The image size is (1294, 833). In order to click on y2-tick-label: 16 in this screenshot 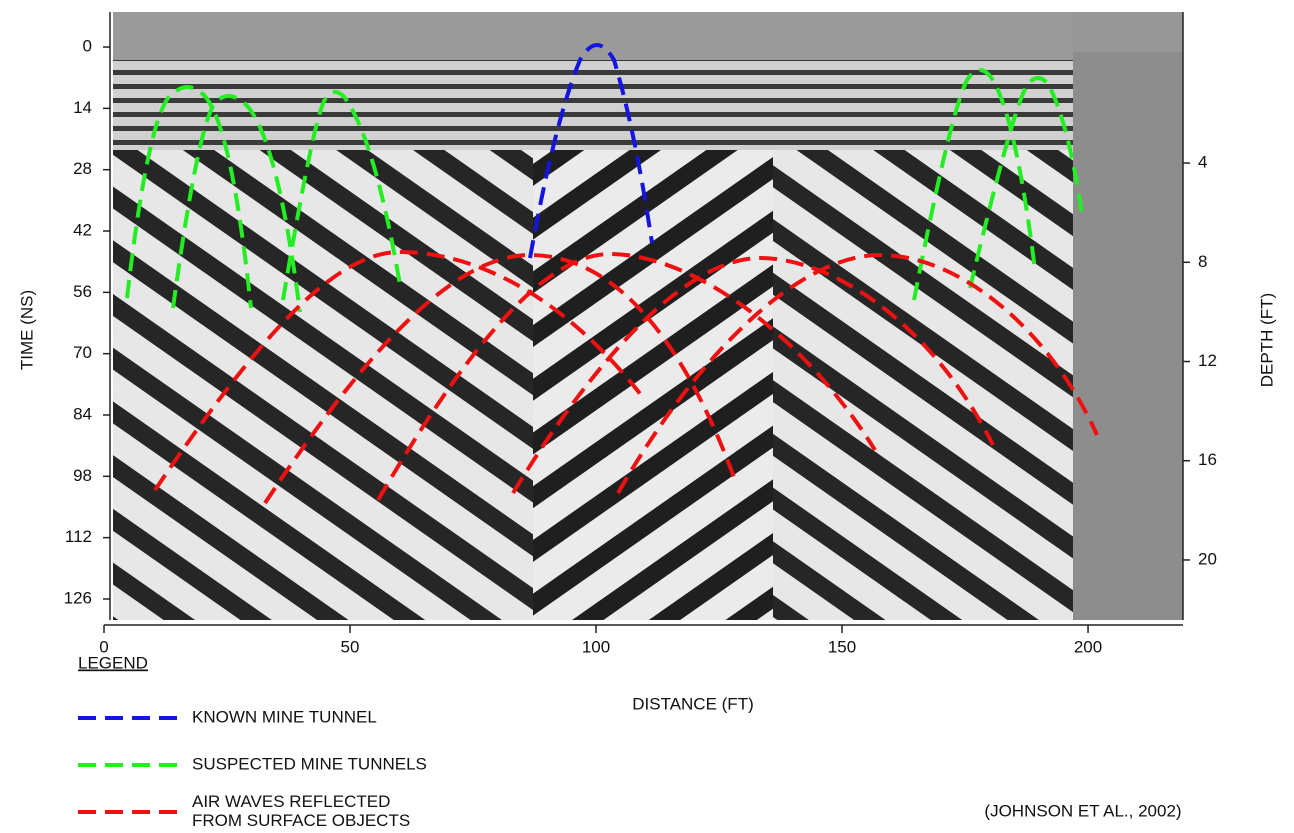, I will do `click(1207, 459)`.